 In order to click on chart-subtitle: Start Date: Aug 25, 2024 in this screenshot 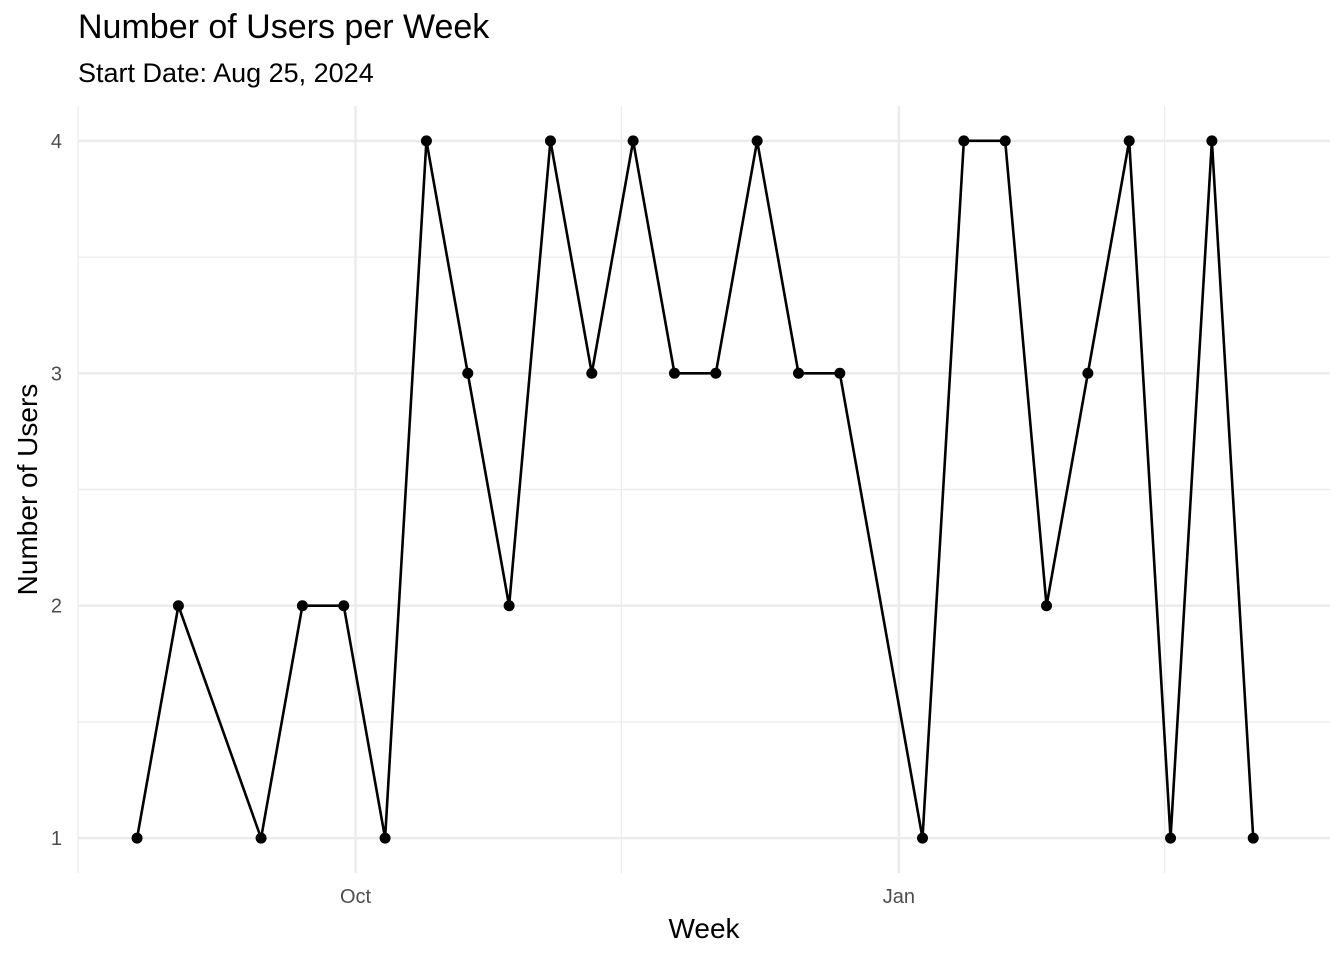, I will do `click(226, 73)`.